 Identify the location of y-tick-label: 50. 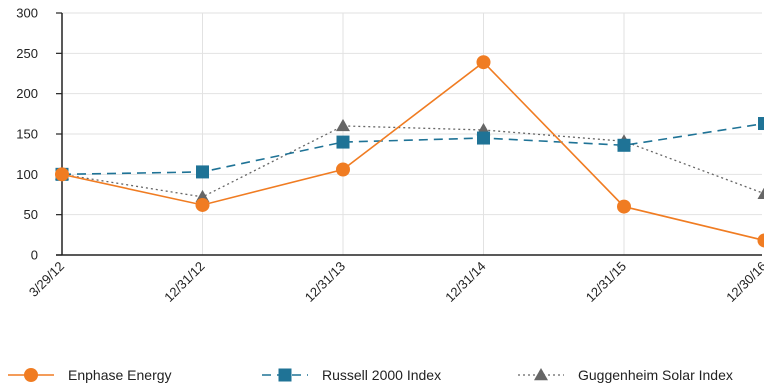
(31, 214).